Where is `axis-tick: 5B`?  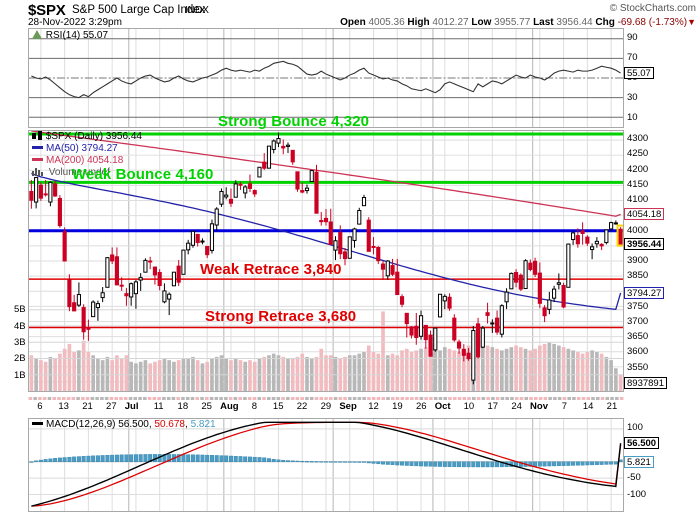 axis-tick: 5B is located at coordinates (20, 310).